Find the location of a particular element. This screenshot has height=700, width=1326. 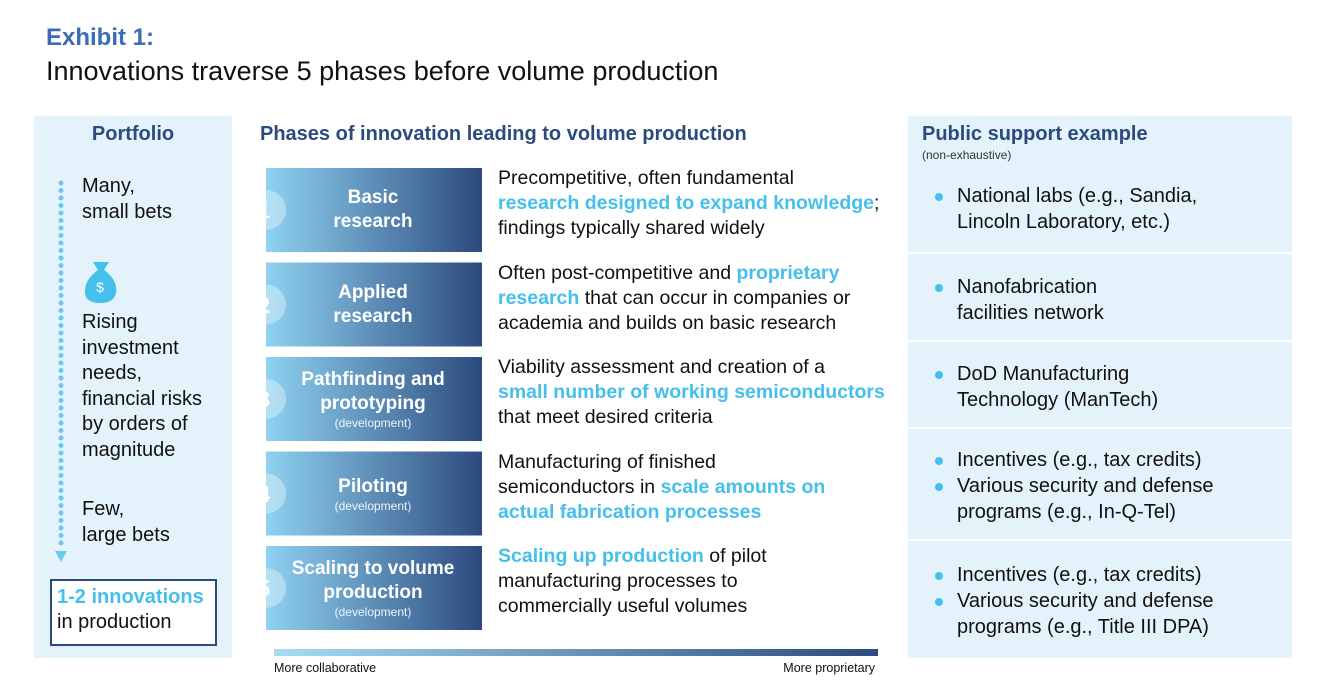

phase-name-line: production is located at coordinates (373, 592).